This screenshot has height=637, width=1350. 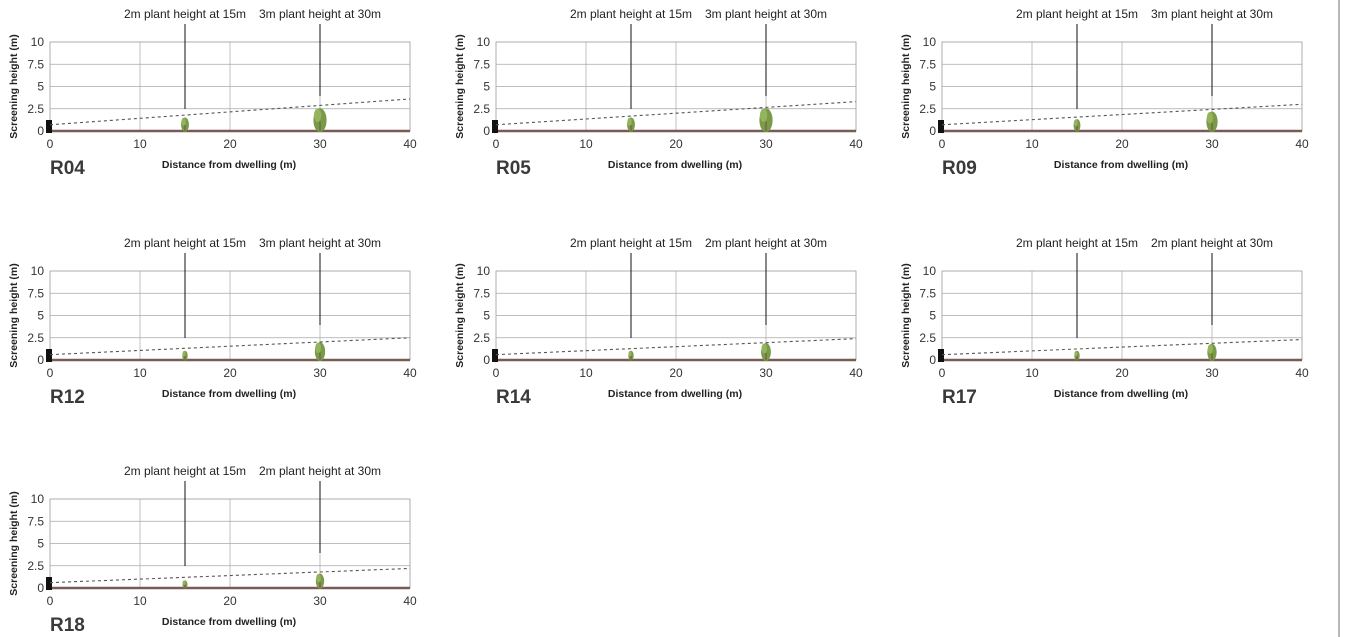 What do you see at coordinates (959, 168) in the screenshot?
I see `panel-label: R09` at bounding box center [959, 168].